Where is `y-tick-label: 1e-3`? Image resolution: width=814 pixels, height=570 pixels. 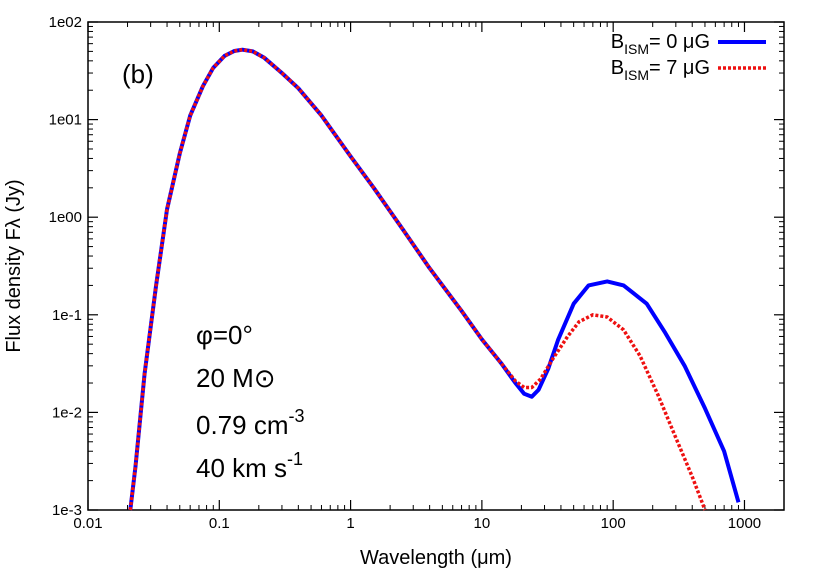
y-tick-label: 1e-3 is located at coordinates (67, 510).